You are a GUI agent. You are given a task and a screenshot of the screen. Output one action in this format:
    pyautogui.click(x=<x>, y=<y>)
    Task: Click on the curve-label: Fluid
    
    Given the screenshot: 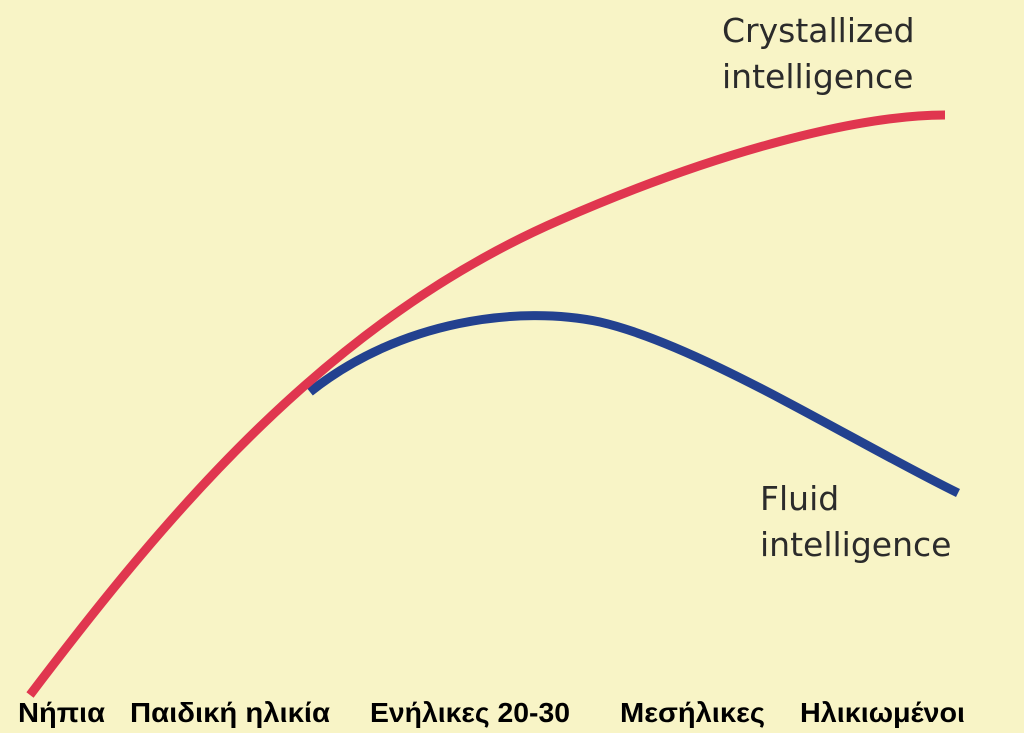 What is the action you would take?
    pyautogui.click(x=799, y=498)
    